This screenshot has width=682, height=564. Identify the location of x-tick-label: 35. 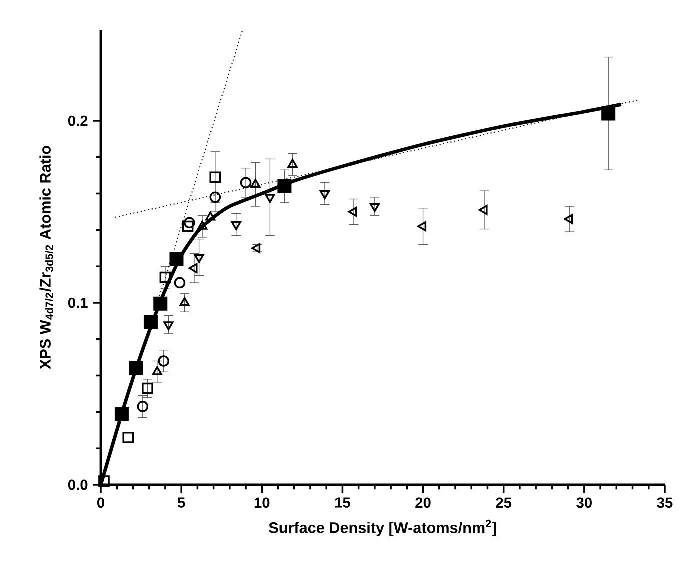
(665, 503).